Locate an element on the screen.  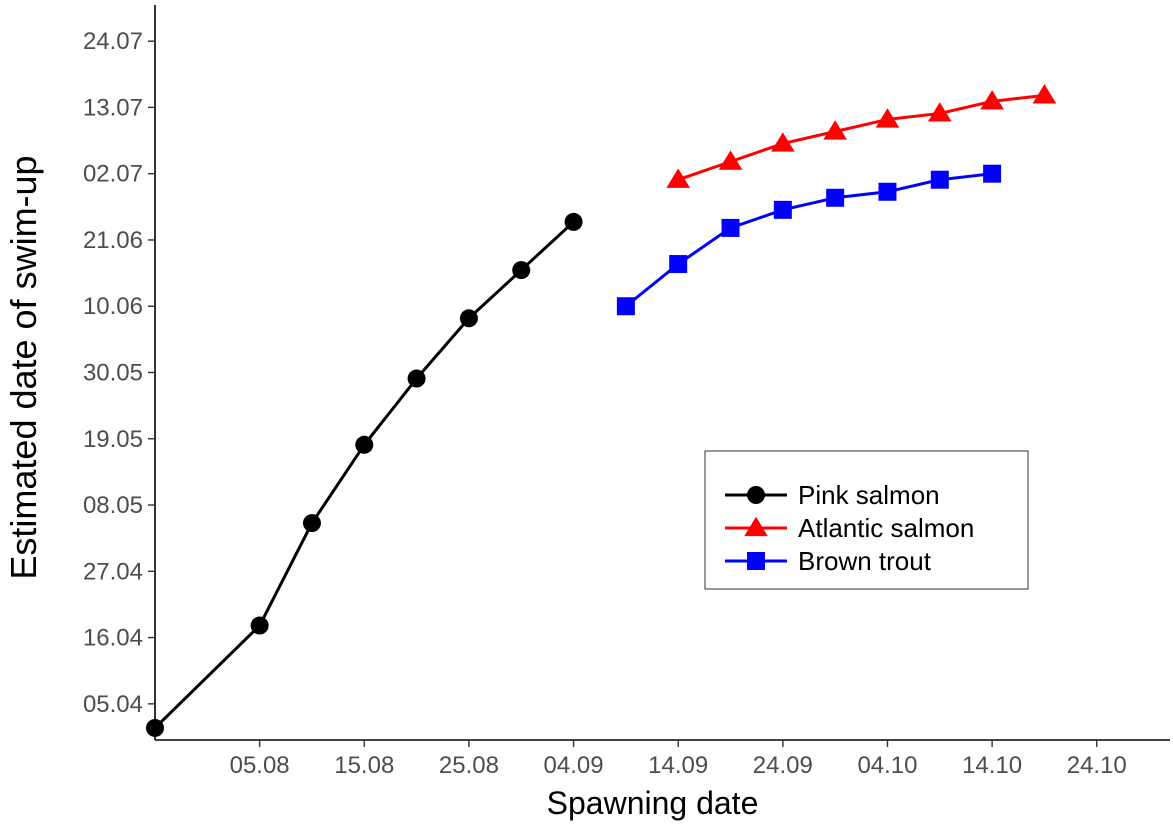
y-tick-label: 24.07 is located at coordinates (113, 41).